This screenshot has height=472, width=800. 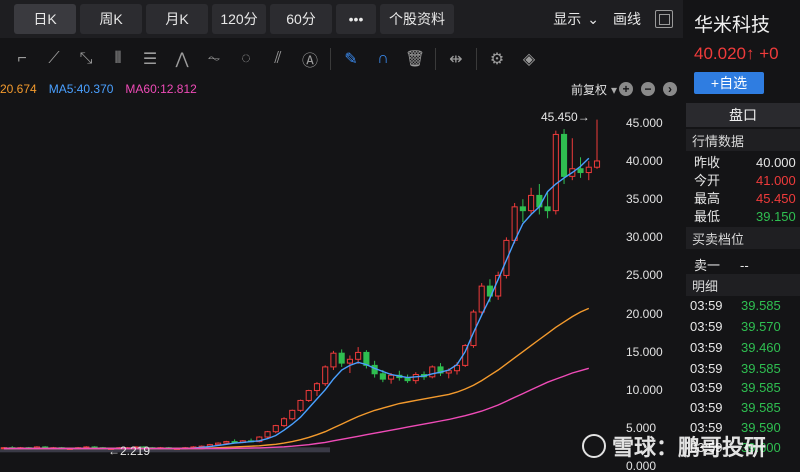 What do you see at coordinates (729, 83) in the screenshot?
I see `add-watchlist-button: +自选` at bounding box center [729, 83].